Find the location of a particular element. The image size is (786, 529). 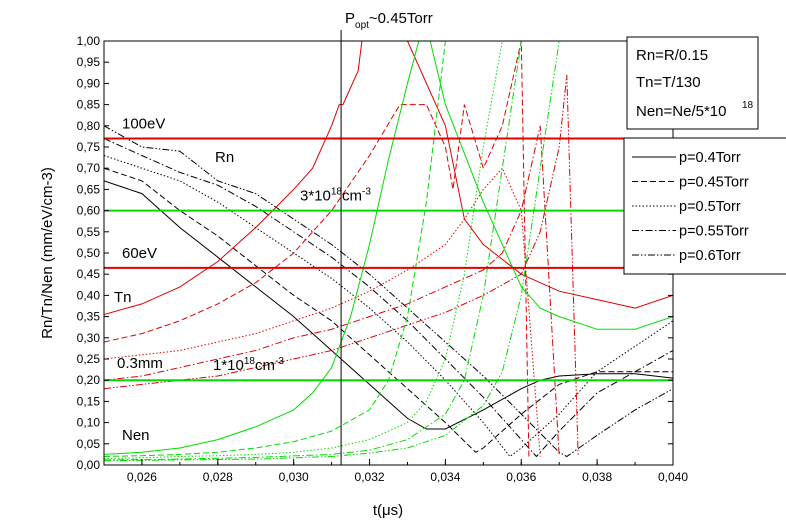

curve-label-tn: Tn is located at coordinates (123, 297).